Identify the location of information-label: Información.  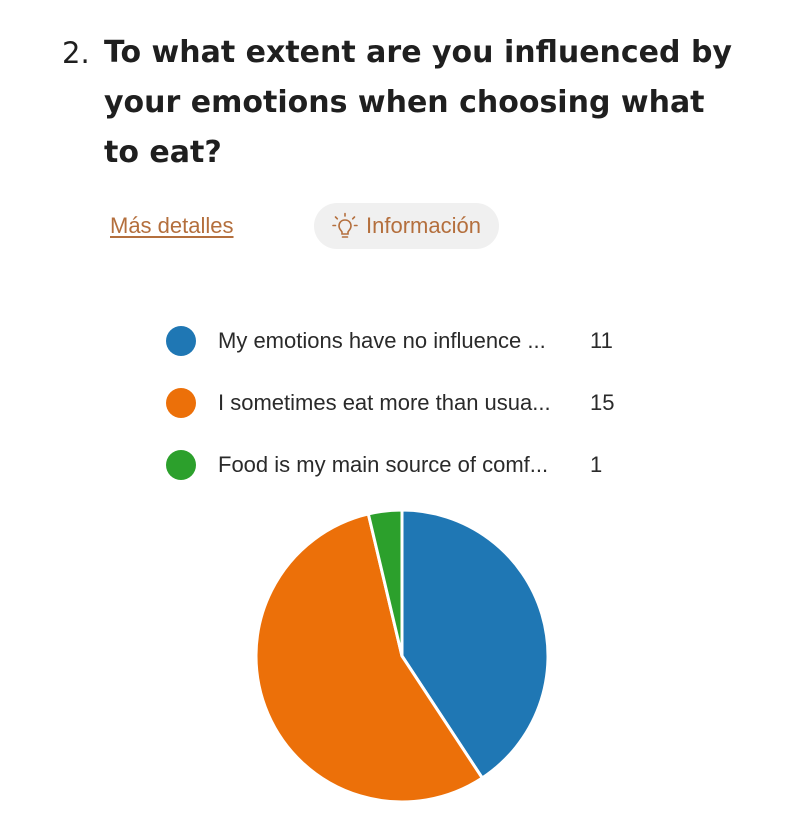
(423, 225).